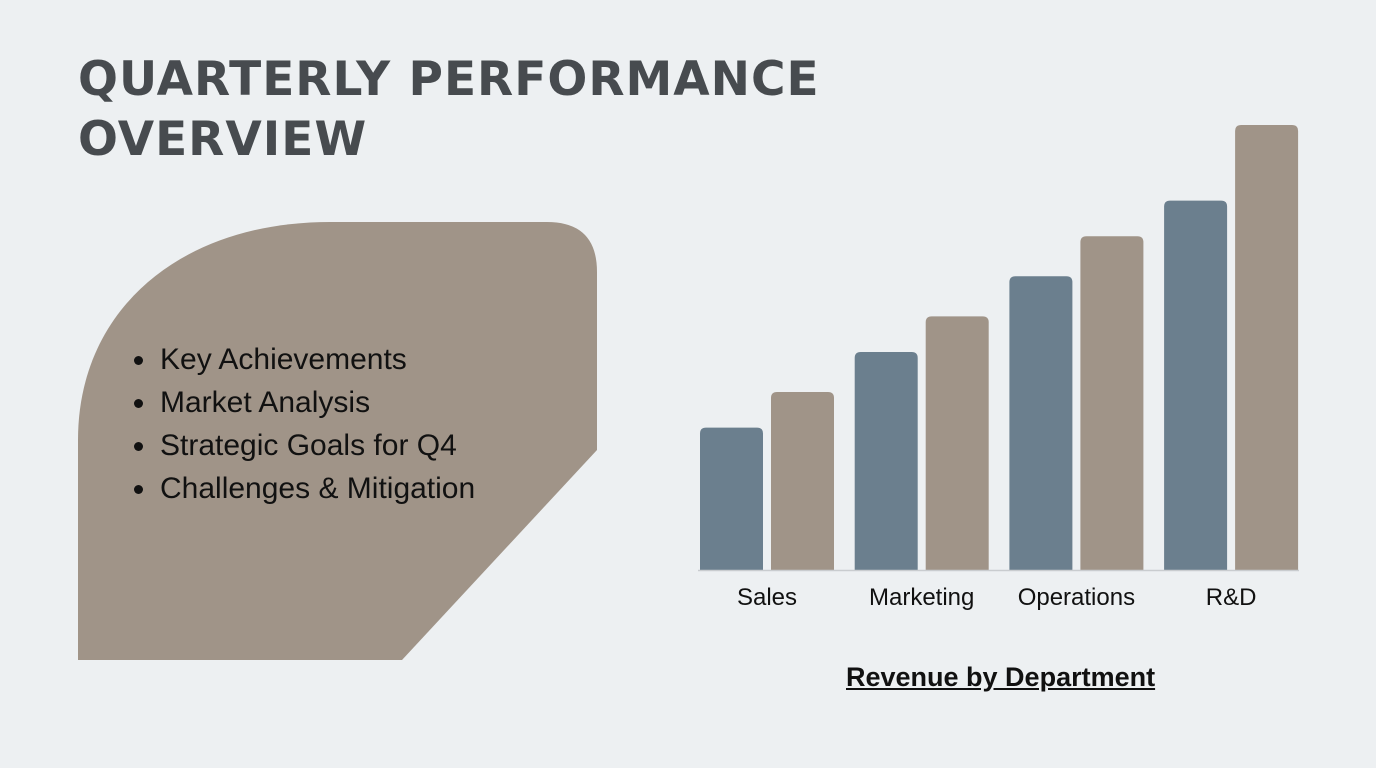 Image resolution: width=1376 pixels, height=768 pixels. I want to click on x-tick-label: R&D, so click(1231, 597).